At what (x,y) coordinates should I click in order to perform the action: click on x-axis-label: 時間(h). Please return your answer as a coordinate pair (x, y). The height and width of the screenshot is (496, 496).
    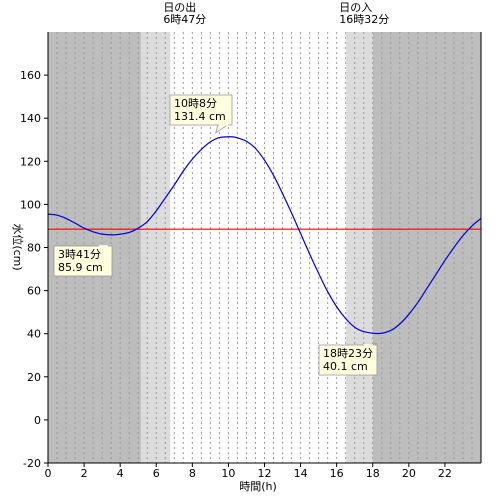
    Looking at the image, I should click on (258, 486).